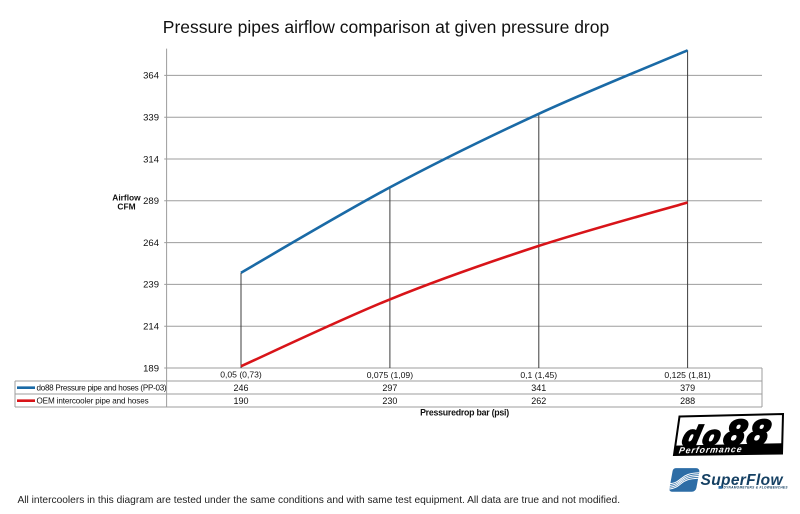  I want to click on svg-text: 189, so click(151, 368).